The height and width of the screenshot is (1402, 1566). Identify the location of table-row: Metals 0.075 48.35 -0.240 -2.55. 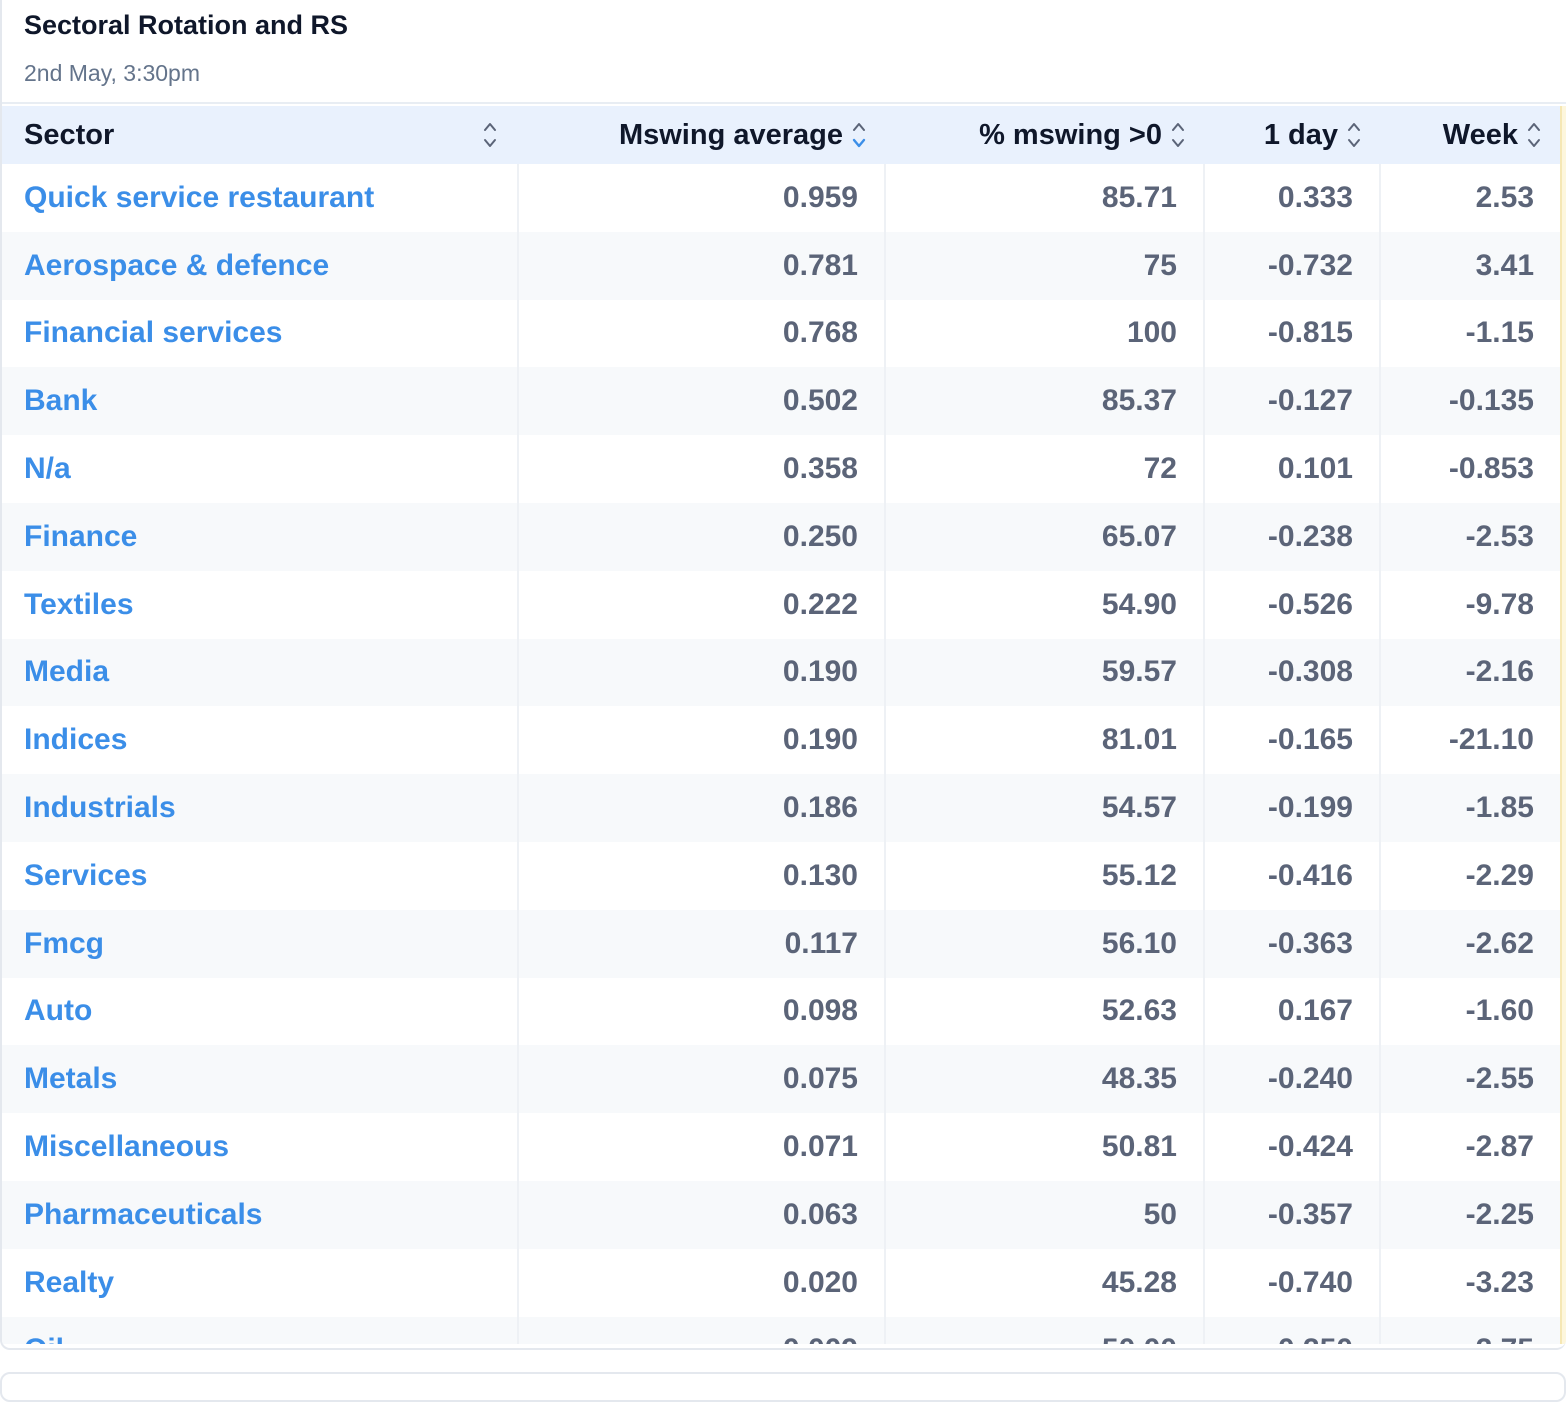
(781, 1079).